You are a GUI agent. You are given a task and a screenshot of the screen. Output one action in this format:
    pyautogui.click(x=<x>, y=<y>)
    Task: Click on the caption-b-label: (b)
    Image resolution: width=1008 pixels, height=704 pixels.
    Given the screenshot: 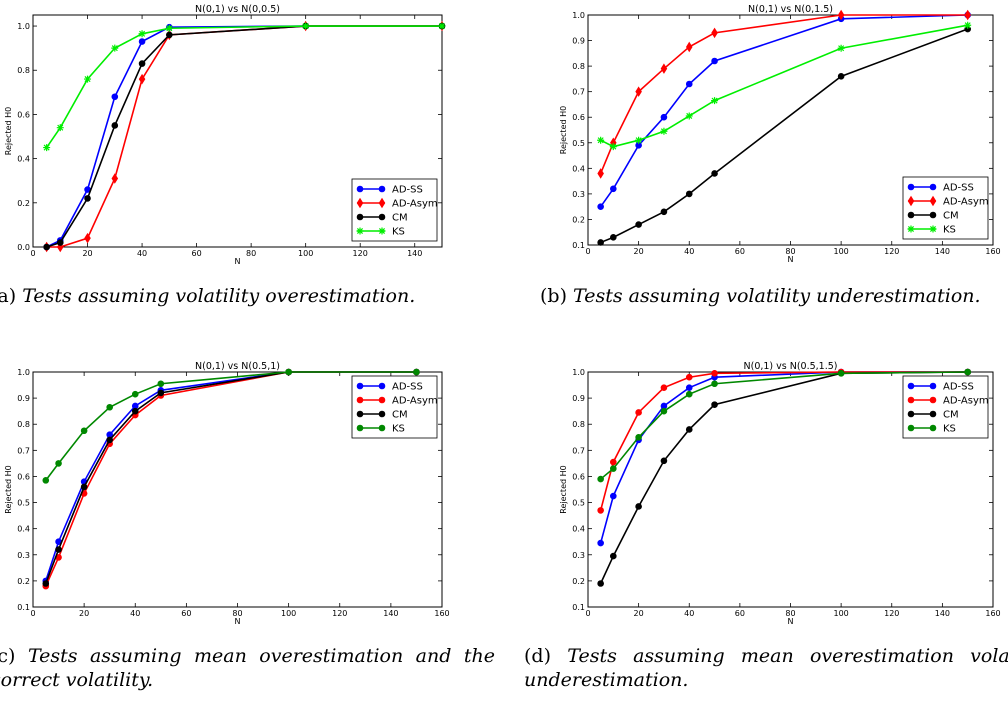 What is the action you would take?
    pyautogui.click(x=553, y=296)
    